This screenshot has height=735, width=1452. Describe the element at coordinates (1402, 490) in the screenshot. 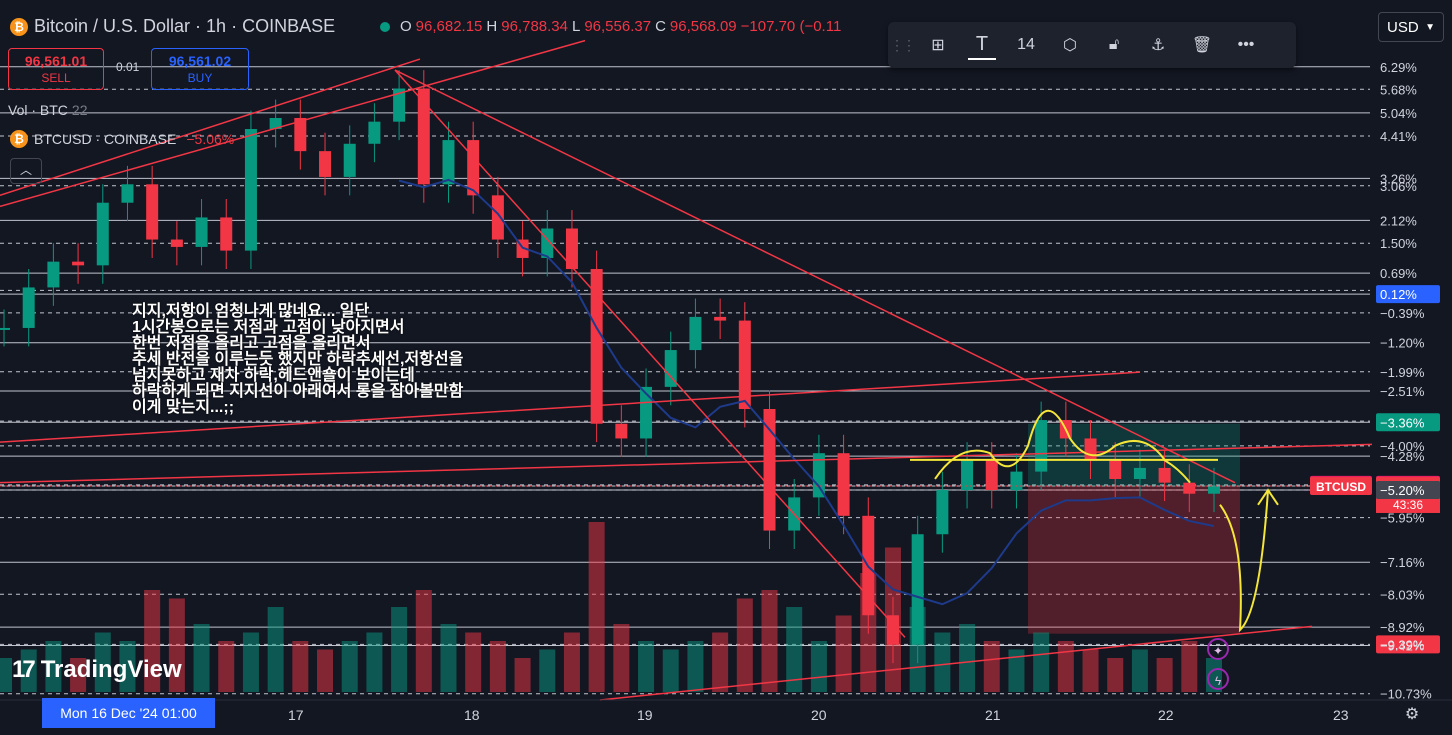

I see `price-scale-label: −5.20%` at that location.